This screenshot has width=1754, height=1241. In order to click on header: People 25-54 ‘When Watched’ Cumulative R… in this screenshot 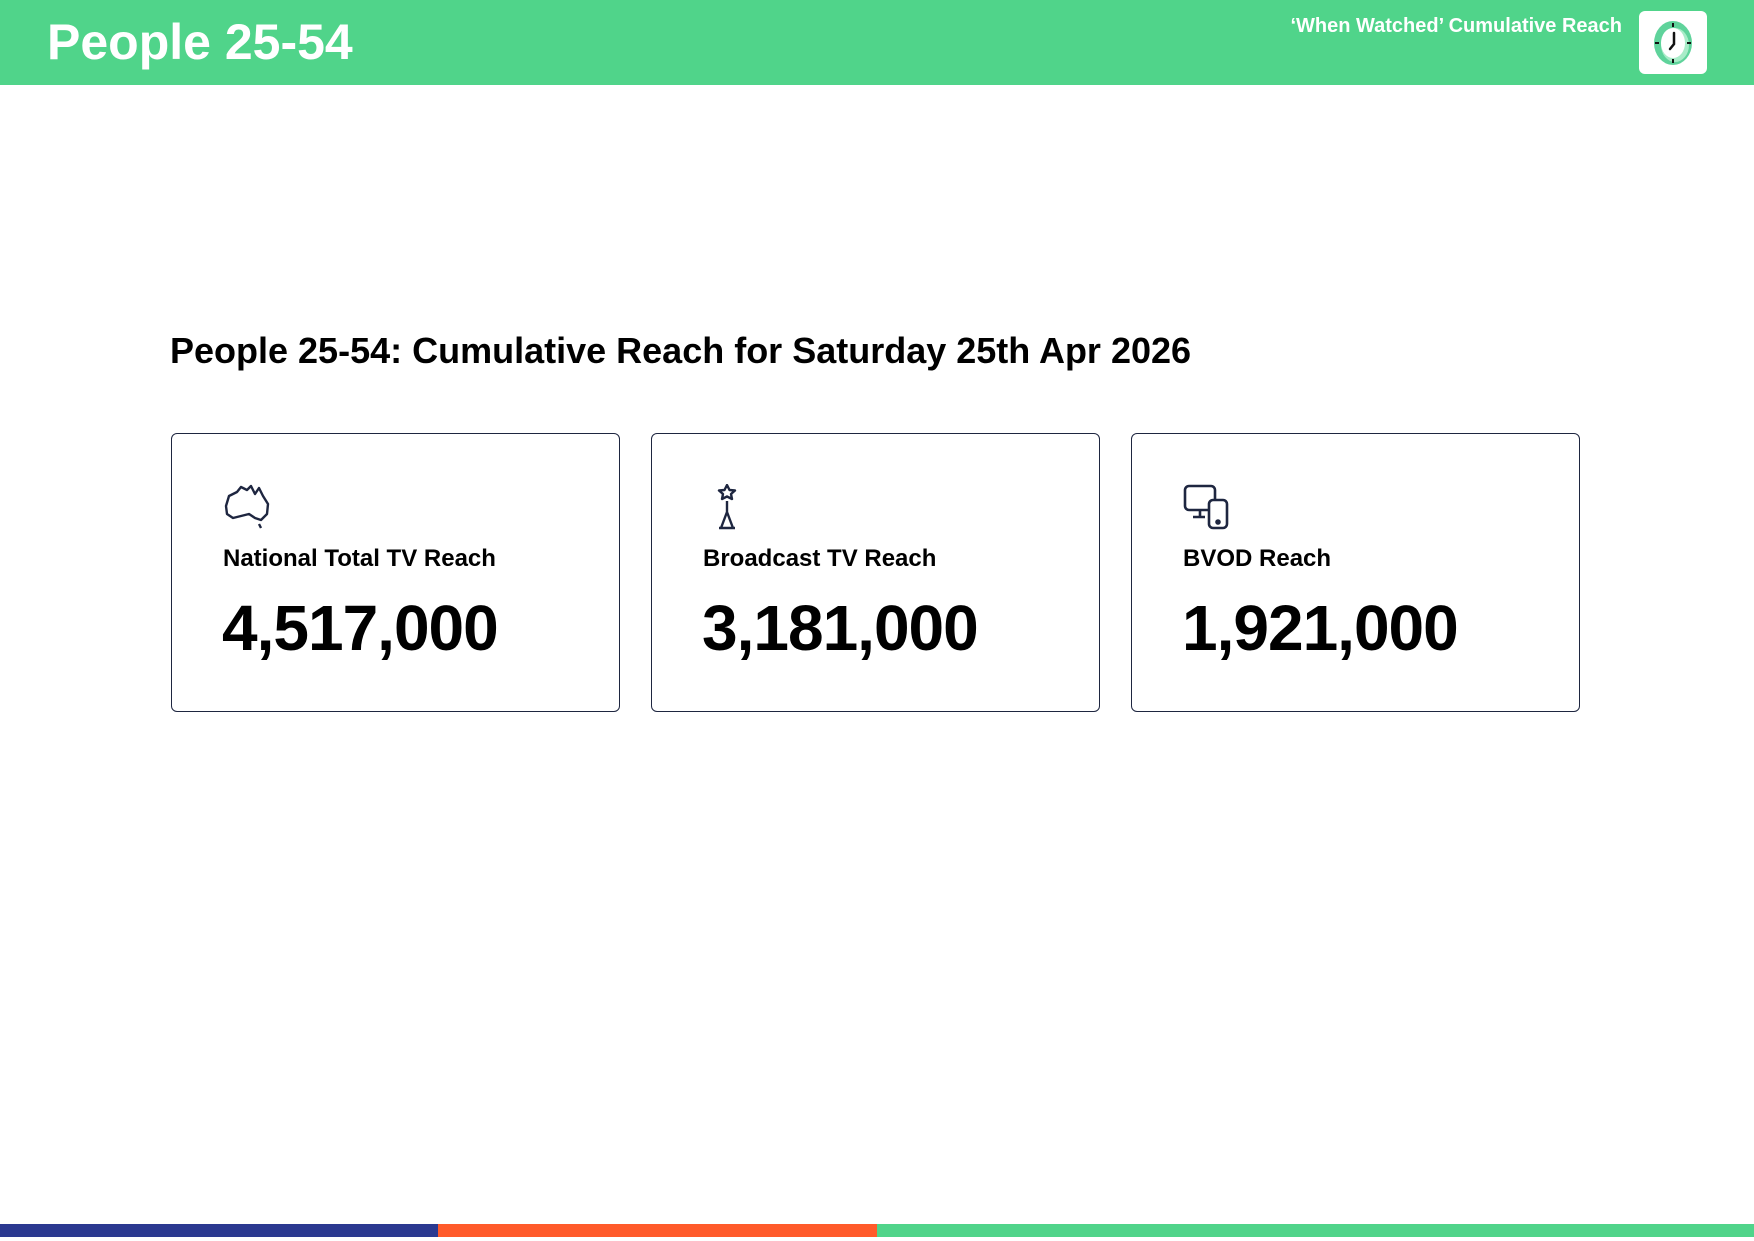, I will do `click(877, 42)`.